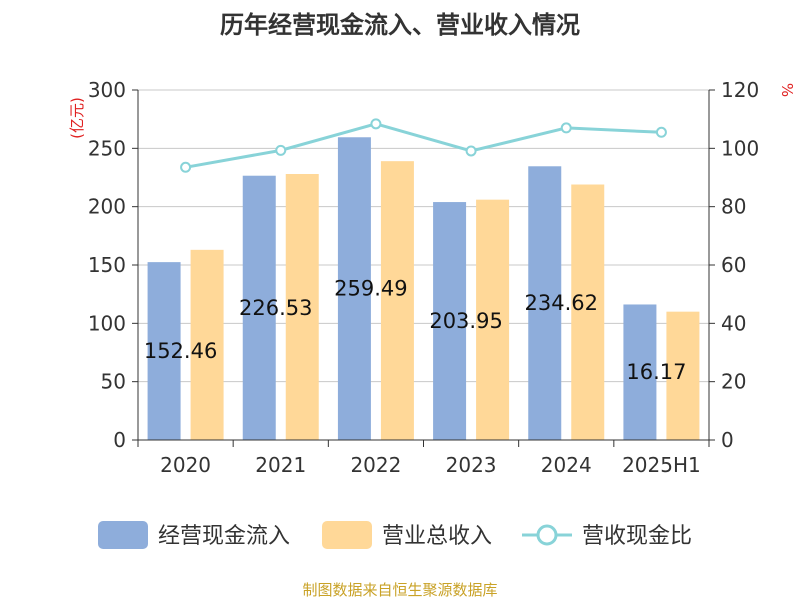 The width and height of the screenshot is (800, 600). I want to click on right-tick-label: 20, so click(733, 382).